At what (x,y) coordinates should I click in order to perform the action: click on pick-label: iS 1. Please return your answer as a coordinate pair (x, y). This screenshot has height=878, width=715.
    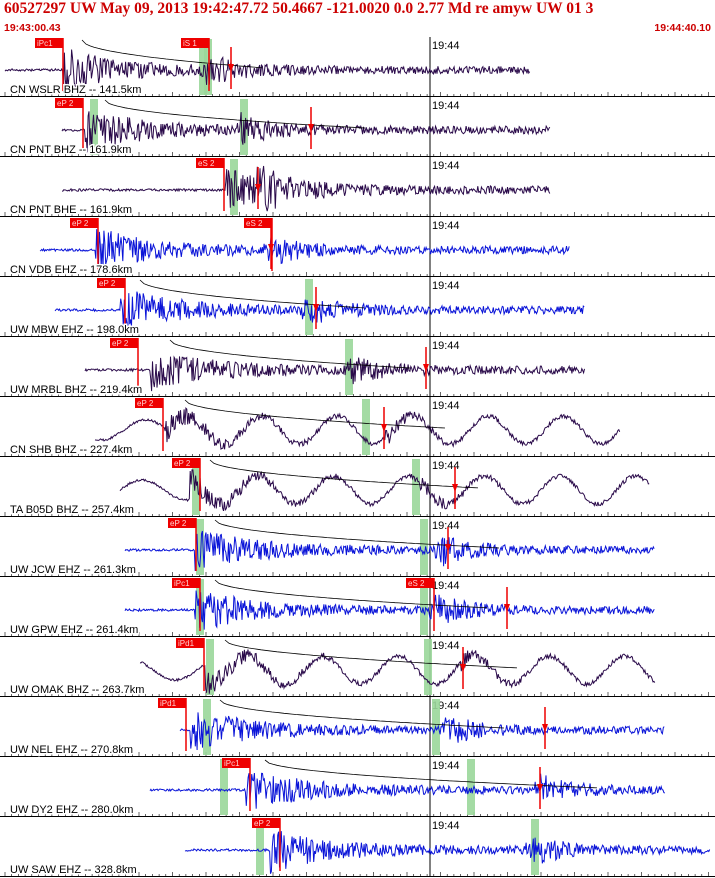
    Looking at the image, I should click on (190, 43).